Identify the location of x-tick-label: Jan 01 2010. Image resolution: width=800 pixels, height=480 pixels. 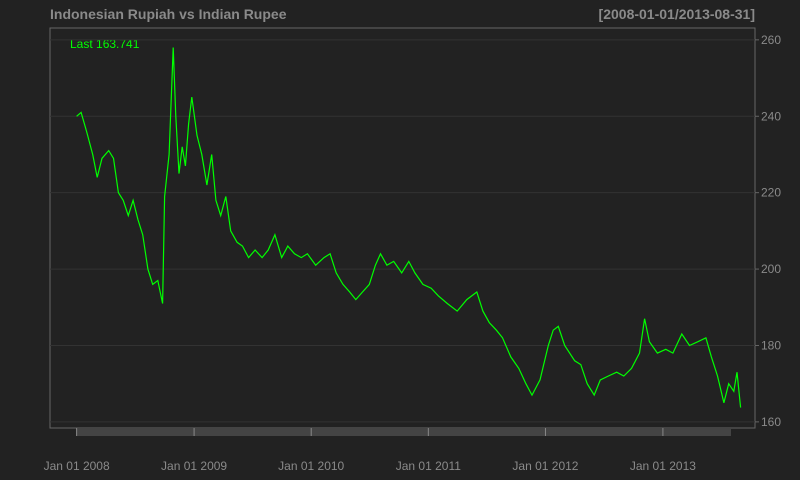
(311, 466).